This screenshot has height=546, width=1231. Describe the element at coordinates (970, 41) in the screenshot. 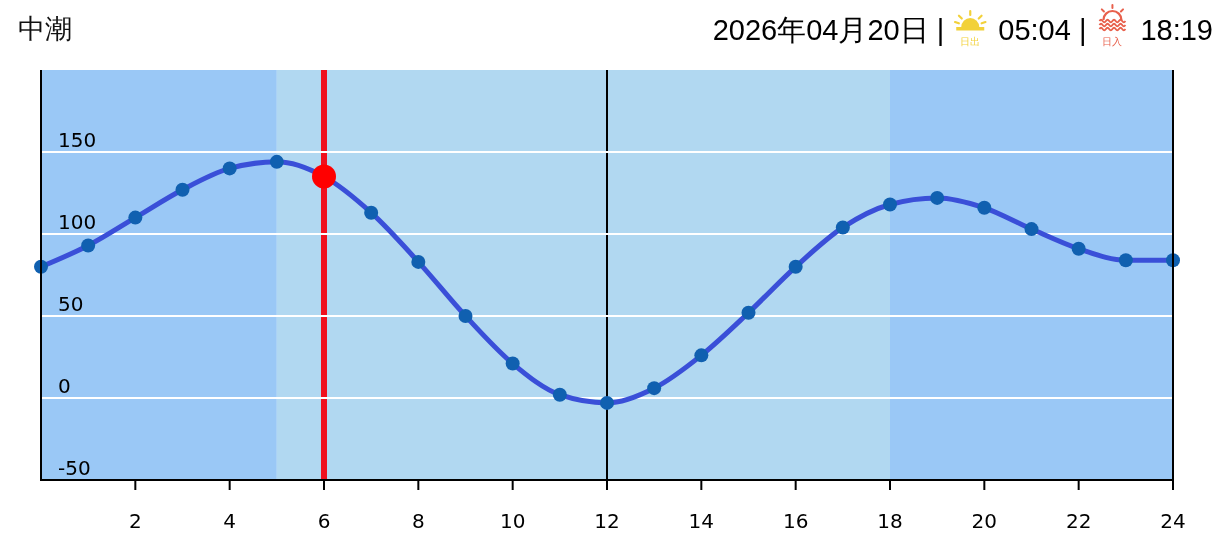

I see `text: 日出` at that location.